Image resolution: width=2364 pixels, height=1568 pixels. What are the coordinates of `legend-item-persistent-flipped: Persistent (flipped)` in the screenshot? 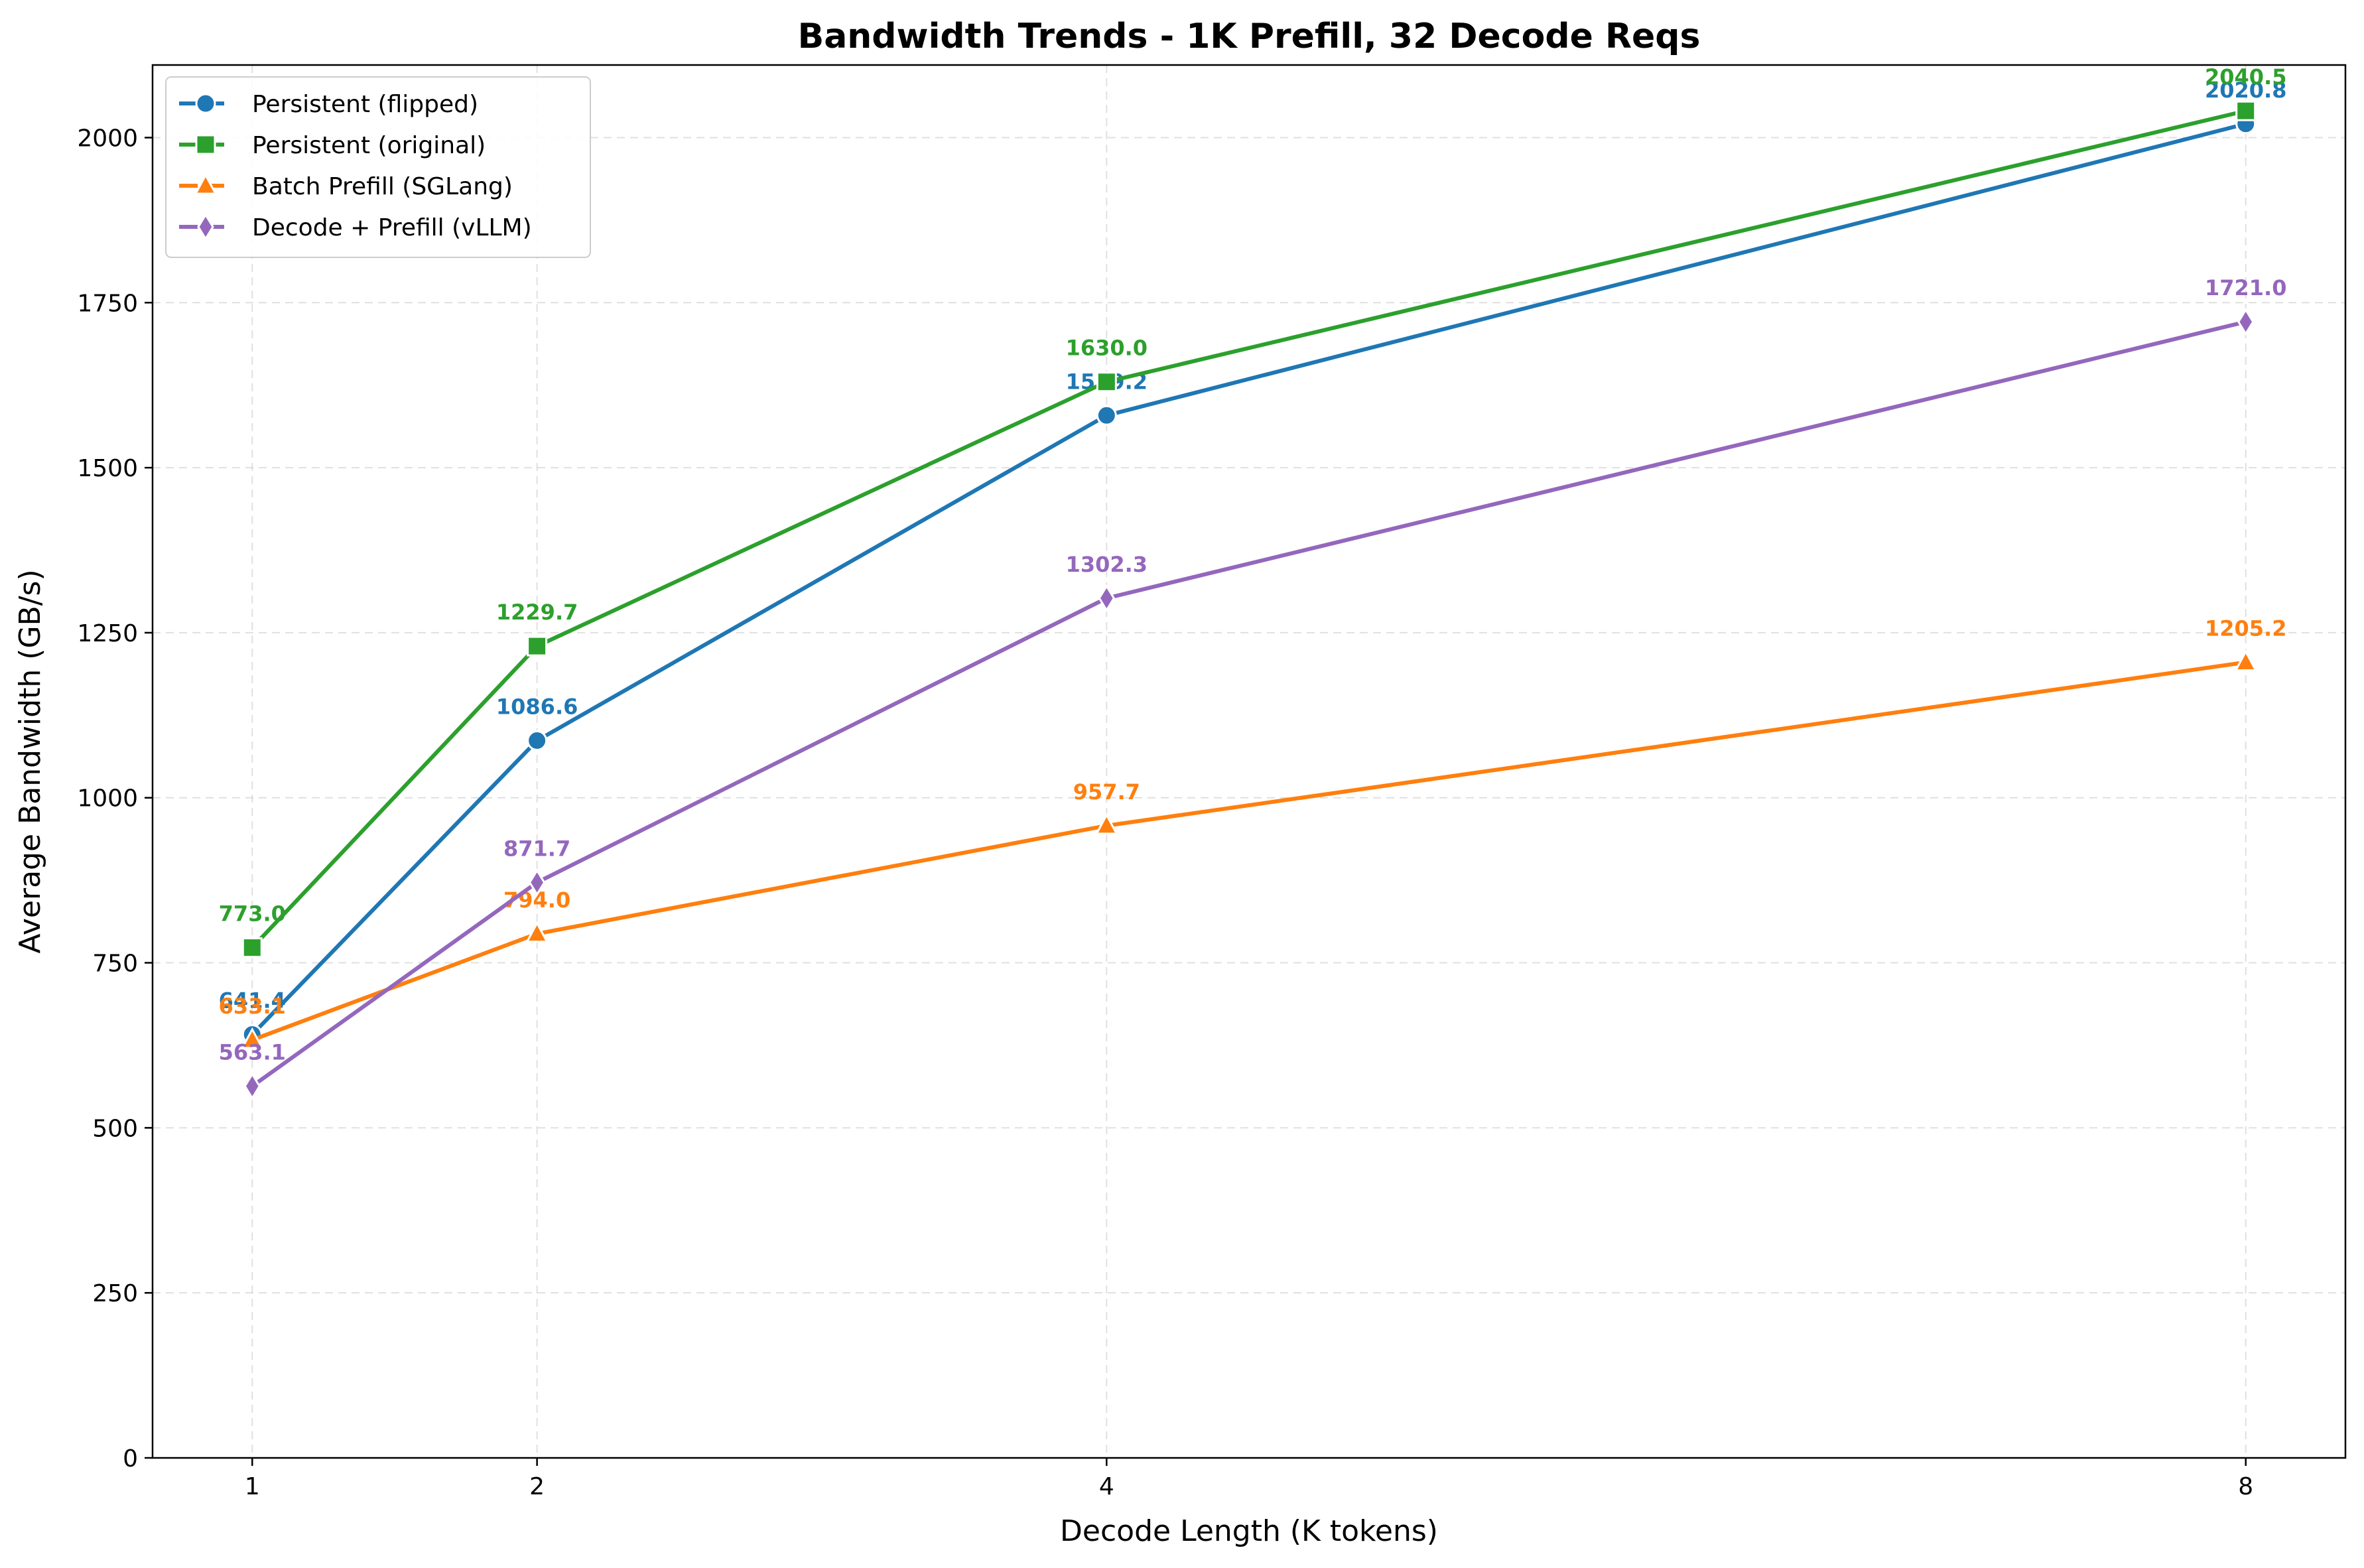 It's located at (328, 104).